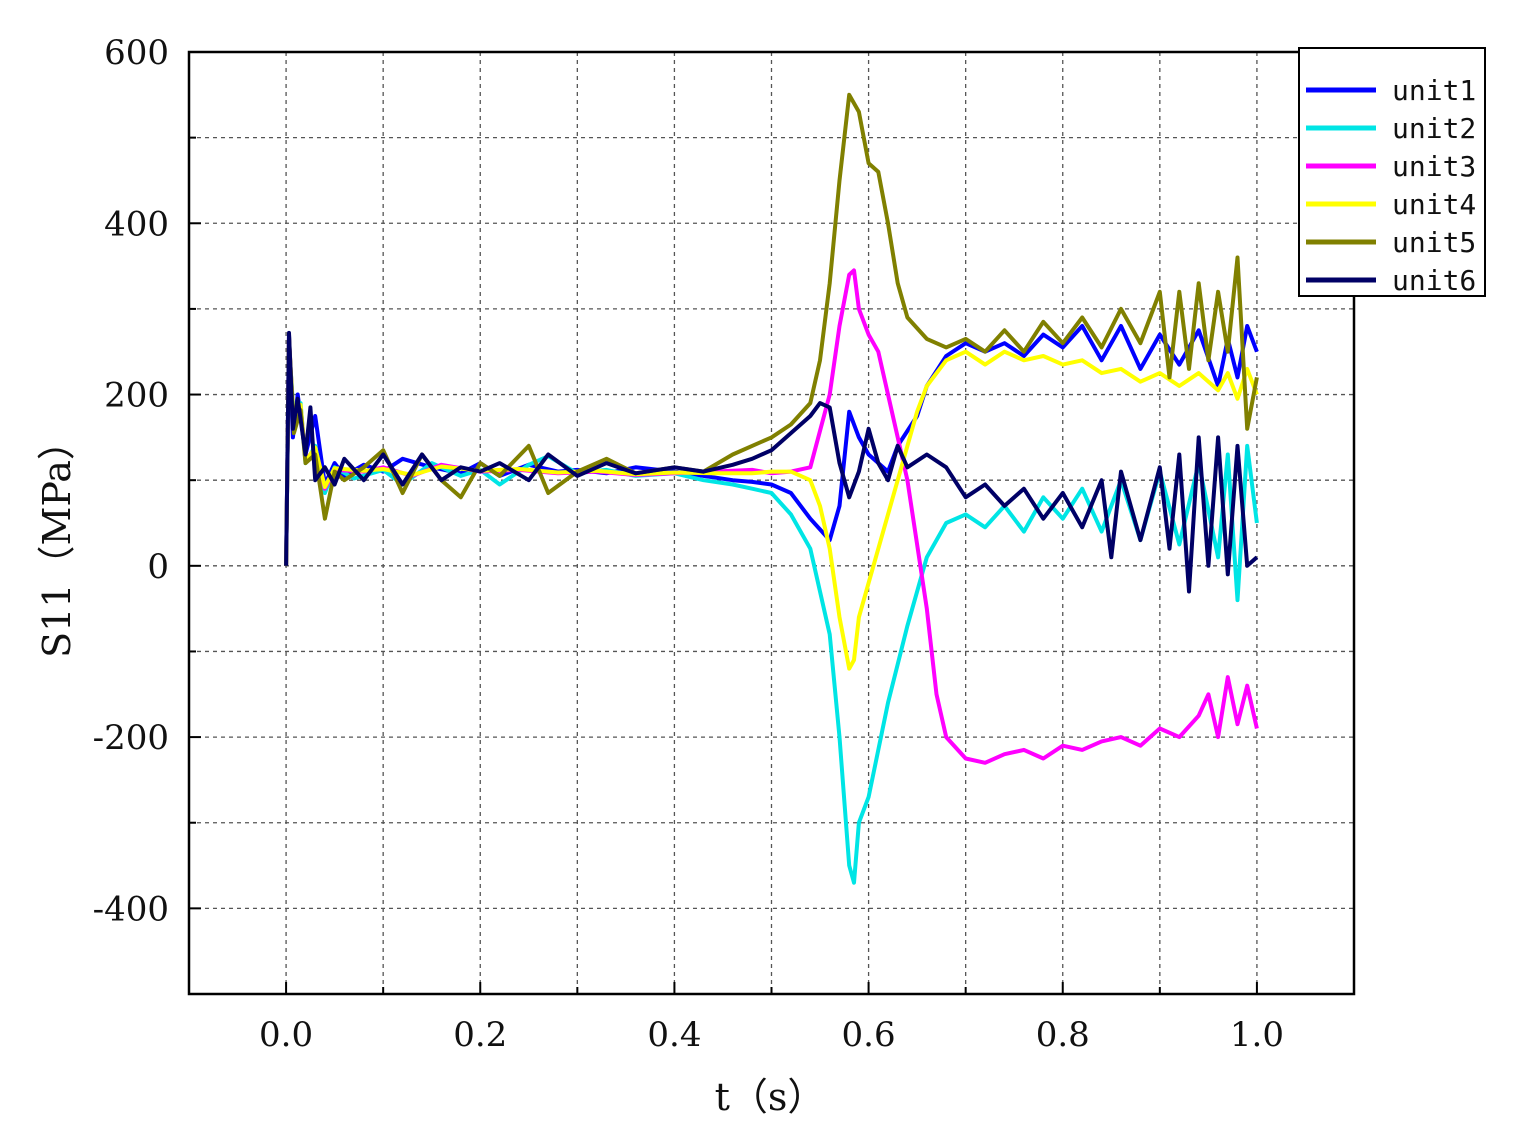 Image resolution: width=1513 pixels, height=1144 pixels. Describe the element at coordinates (1257, 1035) in the screenshot. I see `x-tick-label: 1.0` at that location.